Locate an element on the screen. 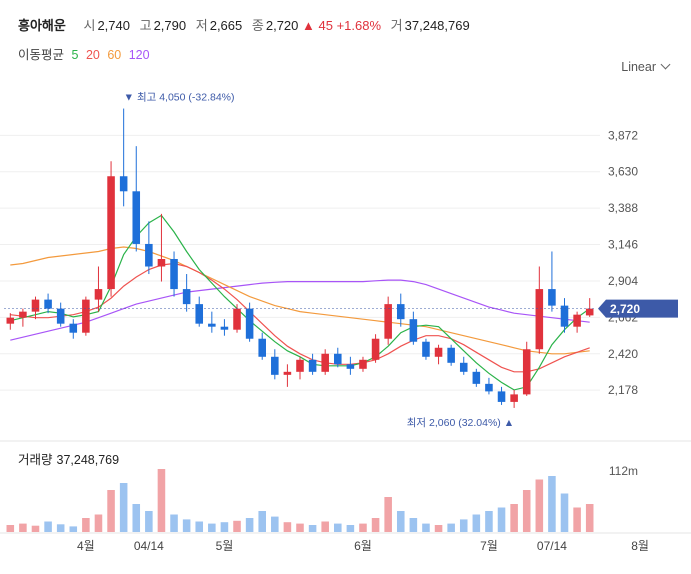 The height and width of the screenshot is (574, 691). y-tick-label: 3,146 is located at coordinates (623, 245).